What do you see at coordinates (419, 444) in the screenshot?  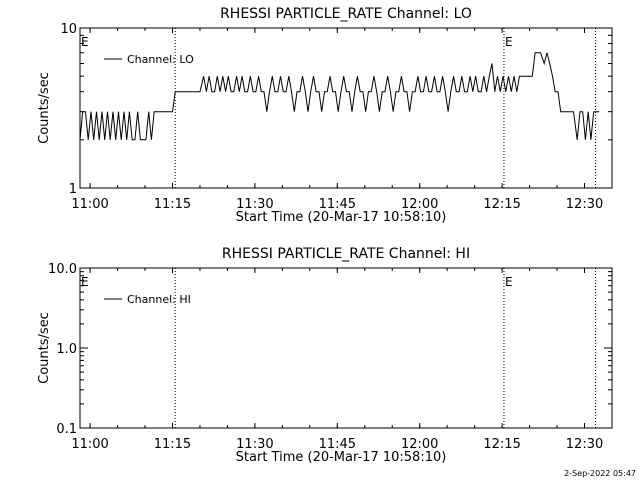 I see `x-tick-label-hi-4: 12:00` at bounding box center [419, 444].